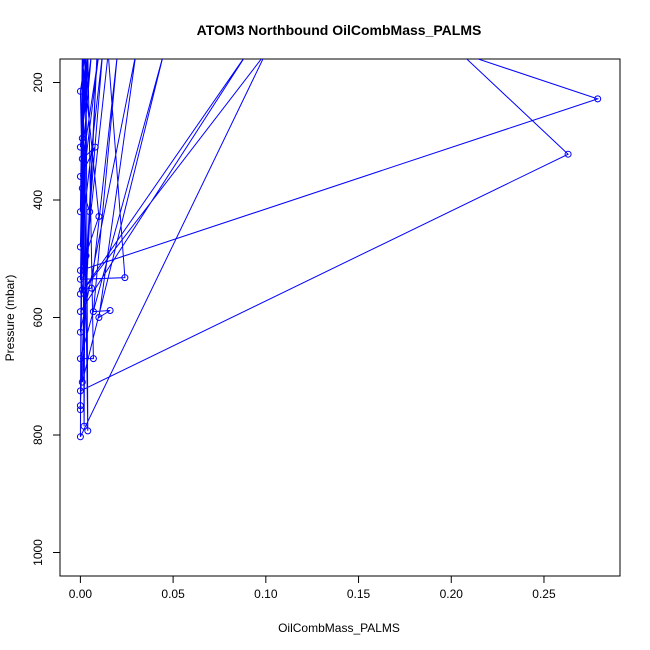 Image resolution: width=650 pixels, height=650 pixels. I want to click on y-tick-label: 400, so click(38, 200).